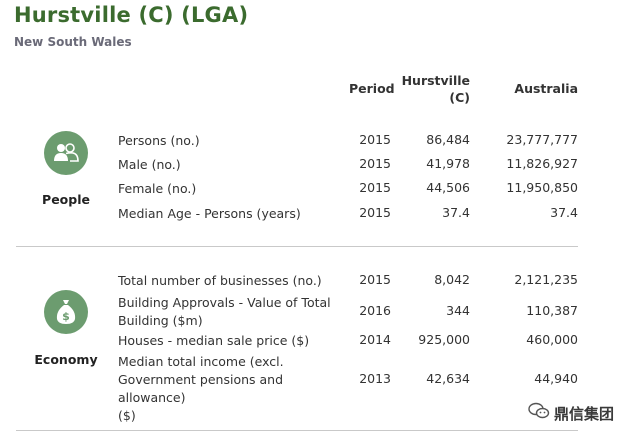  Describe the element at coordinates (552, 339) in the screenshot. I see `row-australia: 460,000` at that location.